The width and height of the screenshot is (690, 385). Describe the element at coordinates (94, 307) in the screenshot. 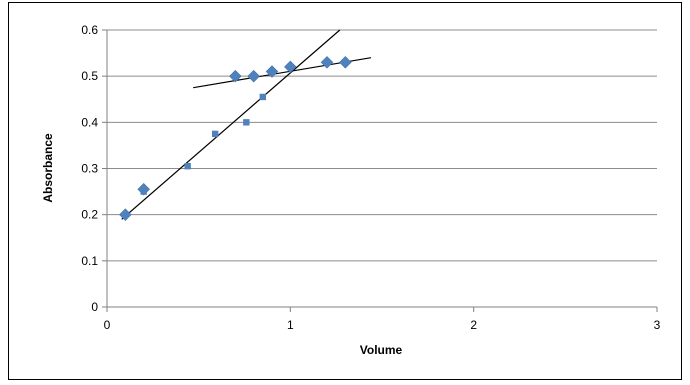

I see `y-tick-label-0: 0` at that location.